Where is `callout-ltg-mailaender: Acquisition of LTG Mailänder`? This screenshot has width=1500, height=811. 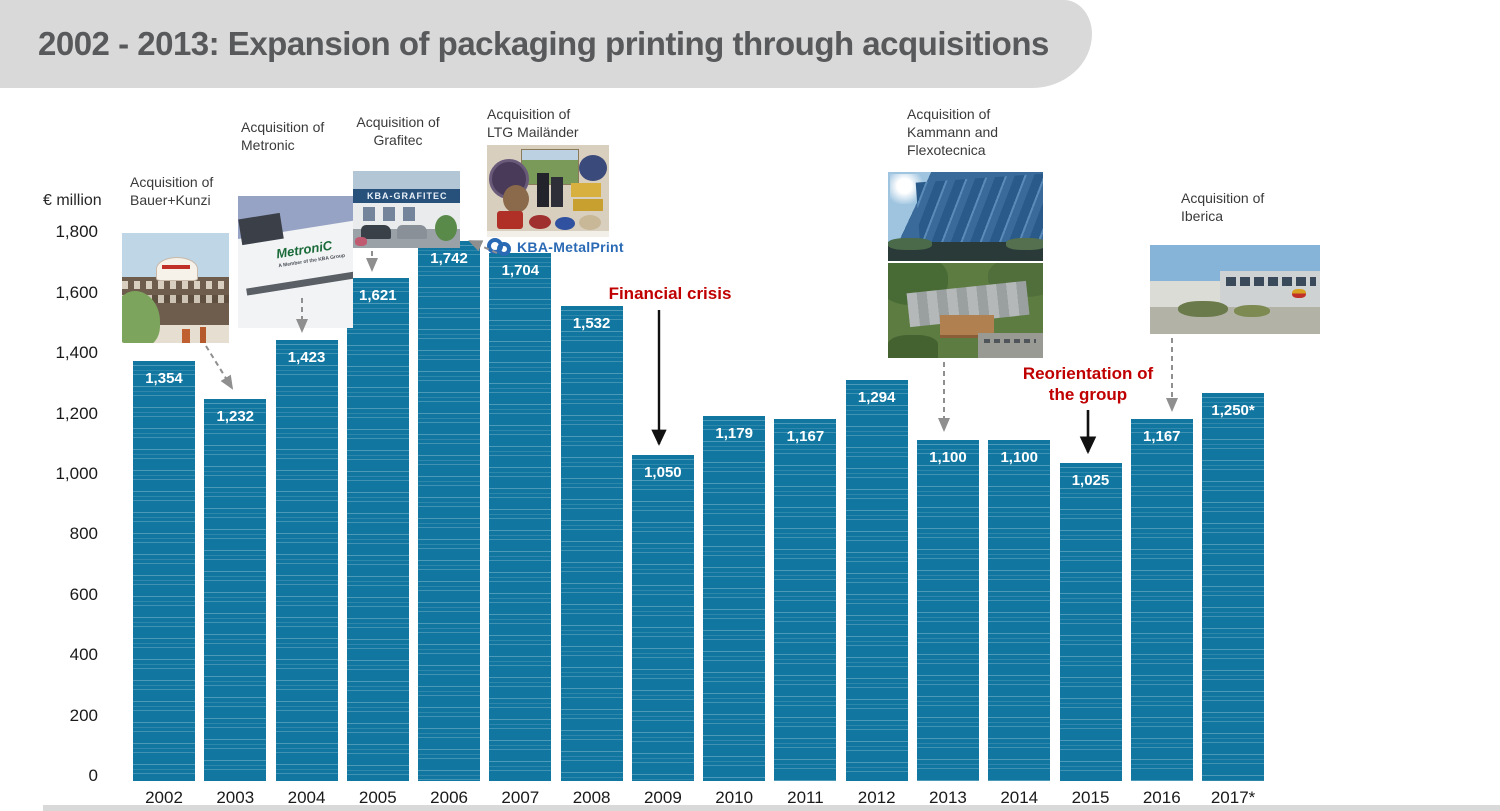 callout-ltg-mailaender: Acquisition of LTG Mailänder is located at coordinates (533, 123).